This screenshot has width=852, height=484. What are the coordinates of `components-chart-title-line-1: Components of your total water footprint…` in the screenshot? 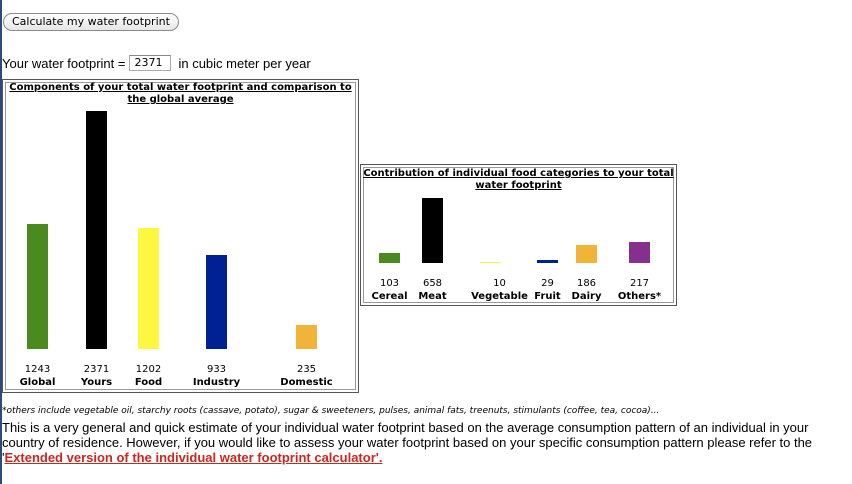 It's located at (180, 87).